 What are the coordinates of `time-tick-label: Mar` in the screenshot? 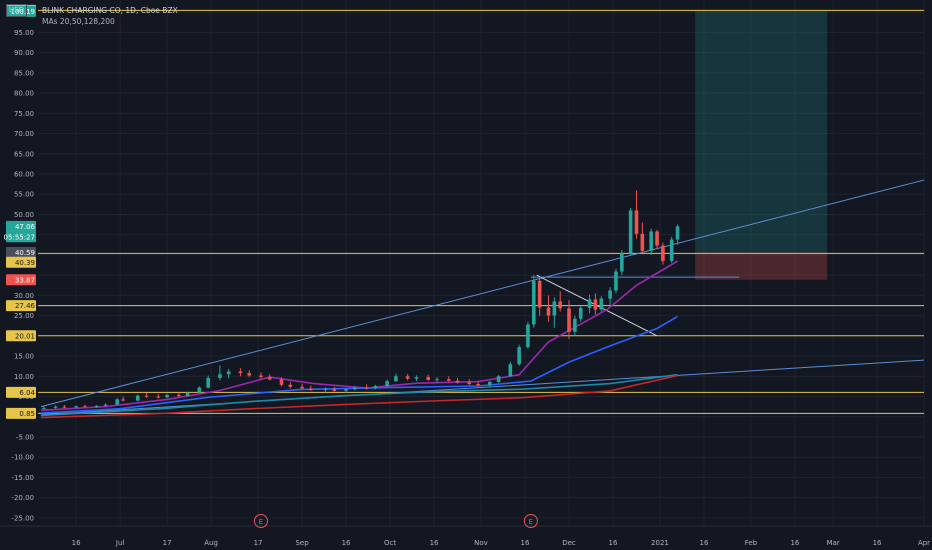 It's located at (832, 543).